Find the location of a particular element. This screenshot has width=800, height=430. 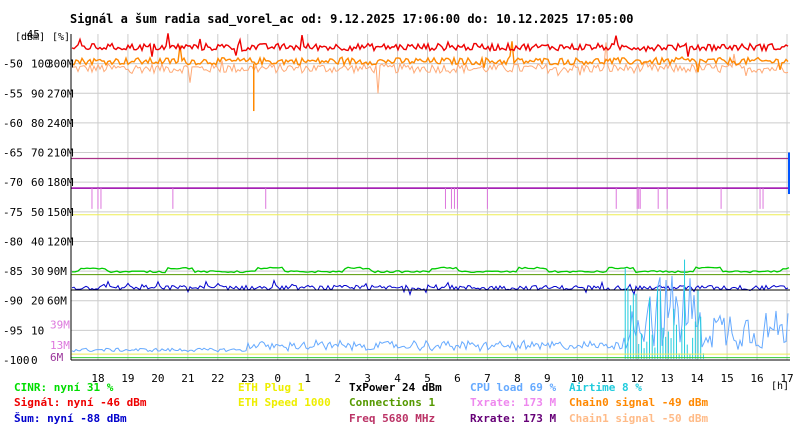

legend-item: TxPower 24 dBm is located at coordinates (395, 387).